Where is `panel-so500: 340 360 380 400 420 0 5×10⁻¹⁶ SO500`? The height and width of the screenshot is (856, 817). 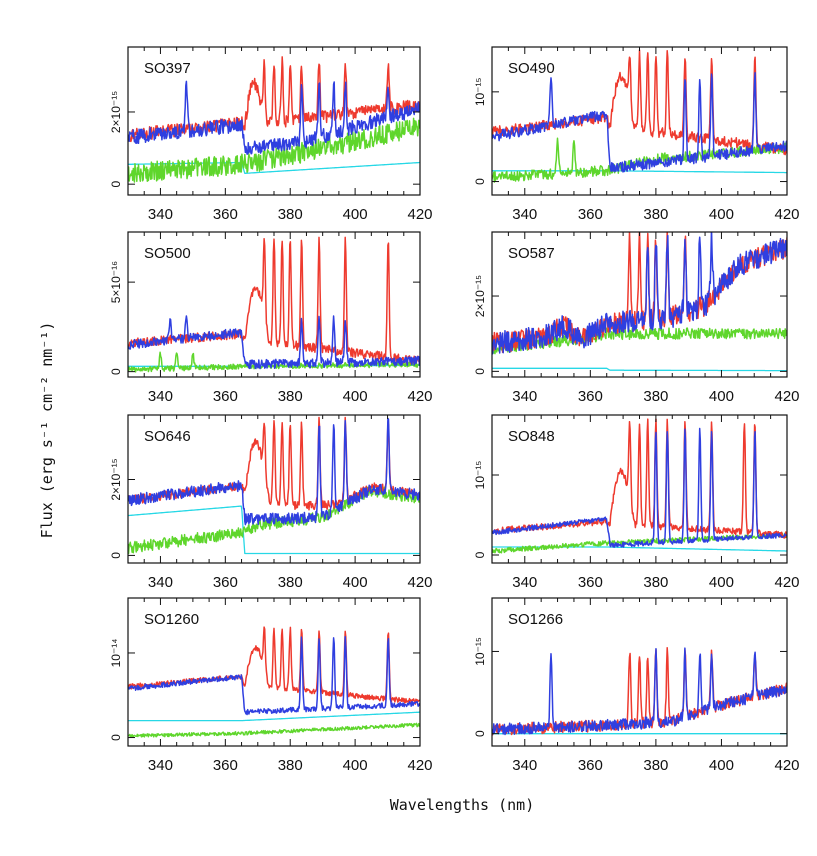
panel-so500: 340 360 380 400 420 0 5×10⁻¹⁶ SO500 is located at coordinates (271, 318).